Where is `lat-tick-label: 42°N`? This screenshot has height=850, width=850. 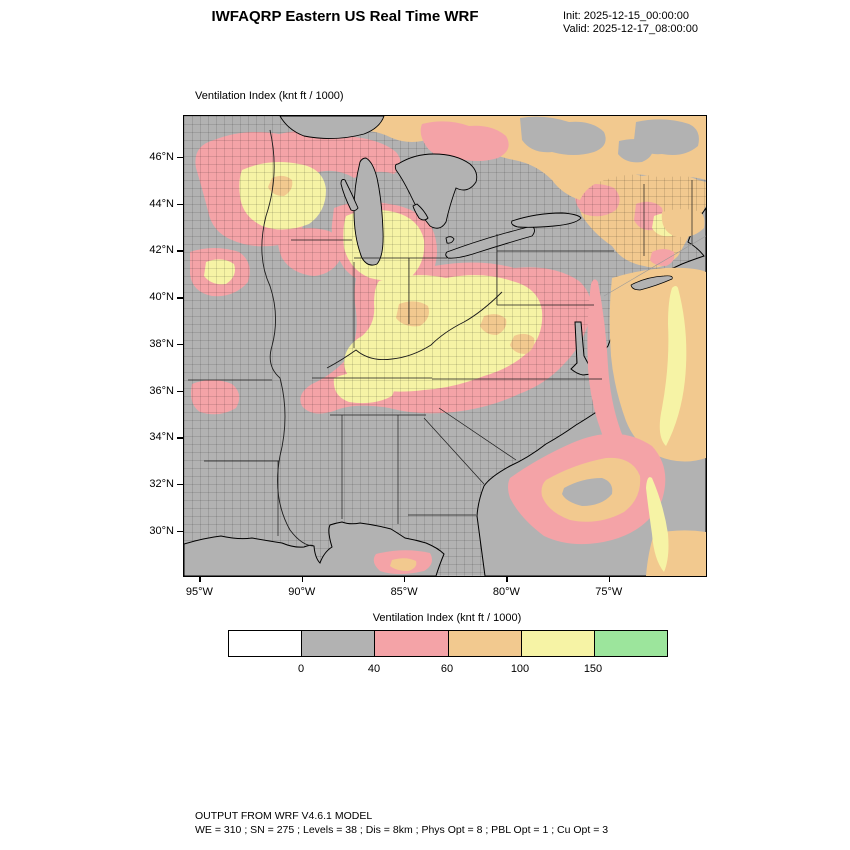
lat-tick-label: 42°N is located at coordinates (161, 250).